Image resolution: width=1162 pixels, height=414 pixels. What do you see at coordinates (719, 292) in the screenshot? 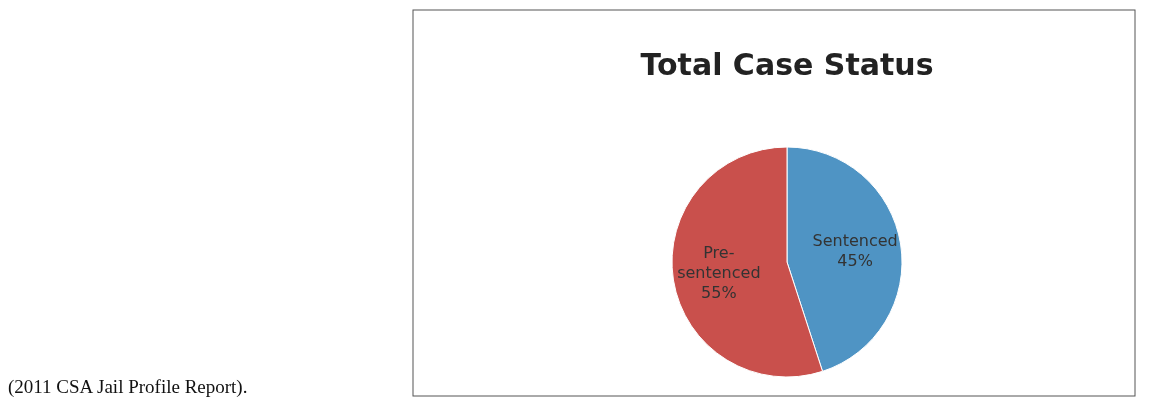
I see `data-label: 55%` at bounding box center [719, 292].